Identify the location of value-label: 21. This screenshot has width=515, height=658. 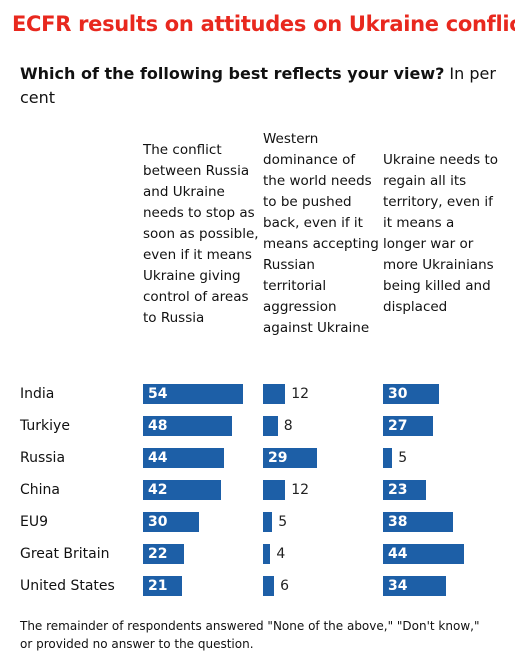
(158, 586).